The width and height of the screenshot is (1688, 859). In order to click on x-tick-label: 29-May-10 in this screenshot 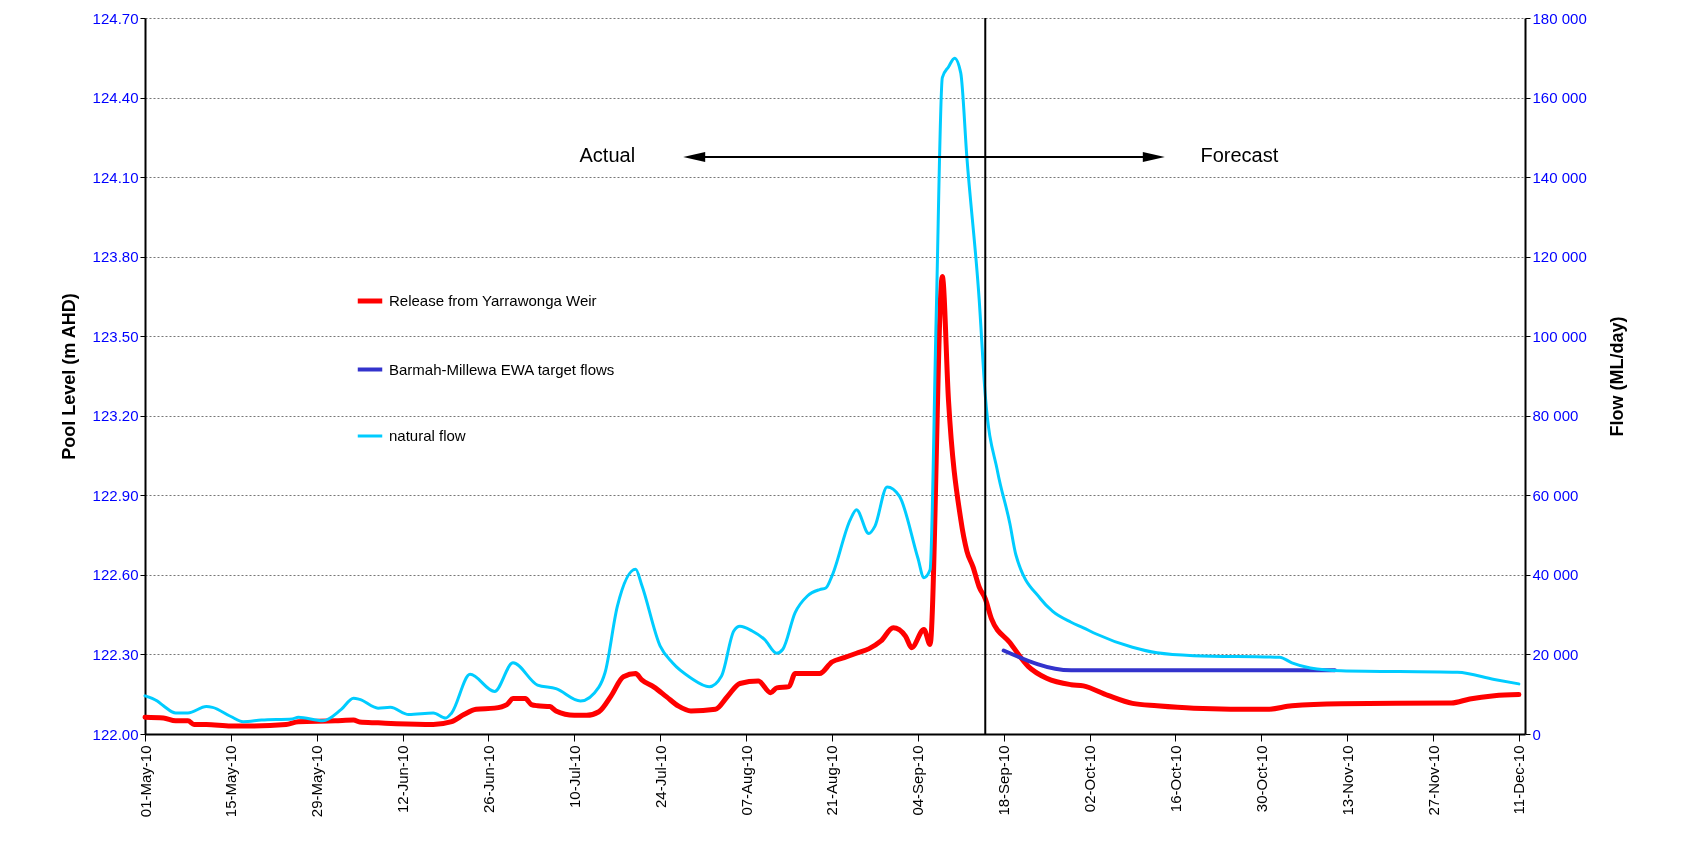, I will do `click(317, 781)`.